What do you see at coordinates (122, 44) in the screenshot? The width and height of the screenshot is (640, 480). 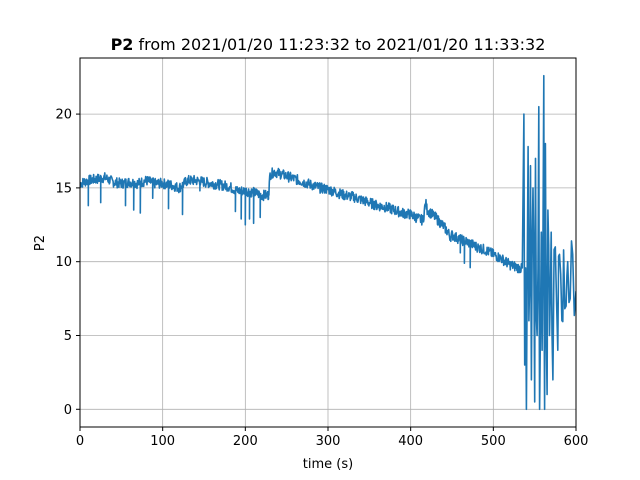 I see `chart-title-bold: P2` at bounding box center [122, 44].